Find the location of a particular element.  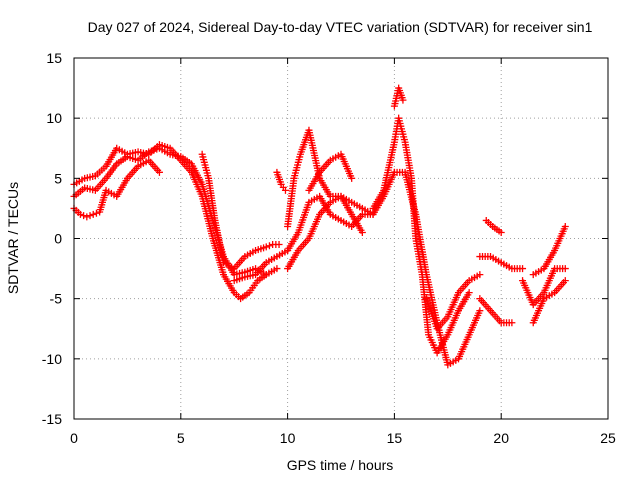

x-tick-label: 15 is located at coordinates (395, 438).